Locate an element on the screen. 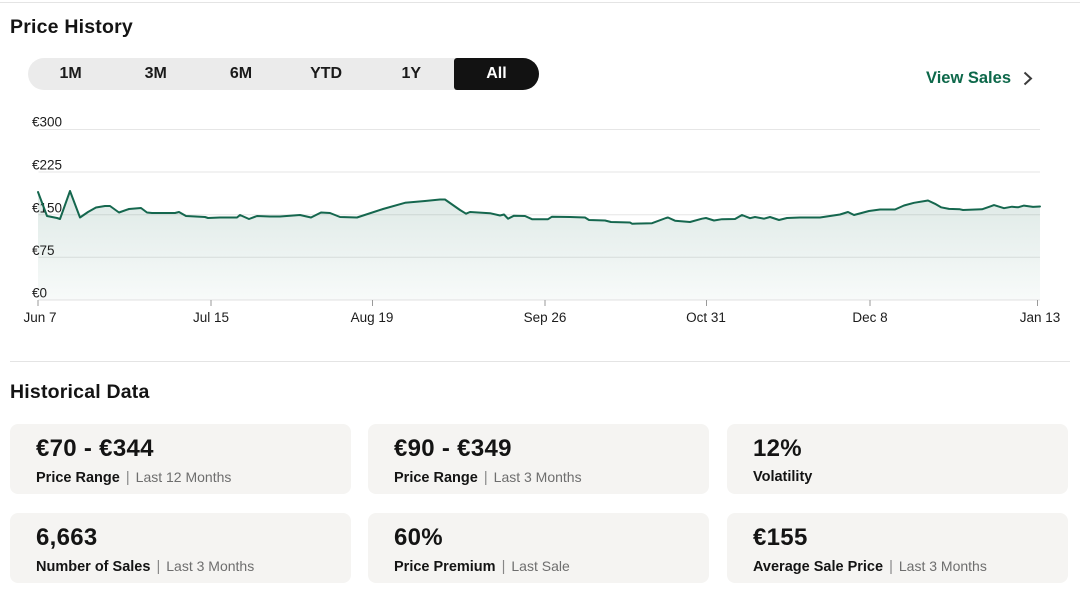 This screenshot has height=594, width=1080. svg-text: €225 is located at coordinates (47, 164).